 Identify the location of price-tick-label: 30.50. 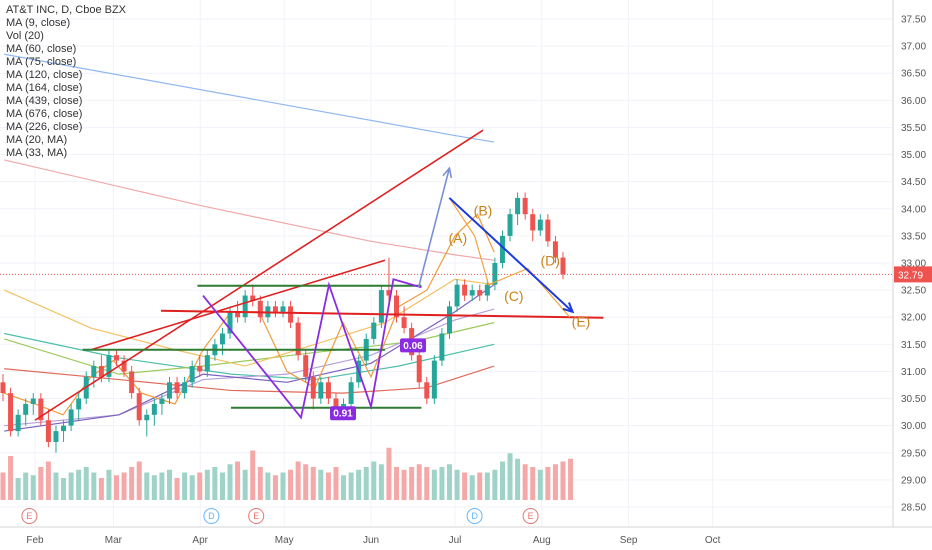
(913, 399).